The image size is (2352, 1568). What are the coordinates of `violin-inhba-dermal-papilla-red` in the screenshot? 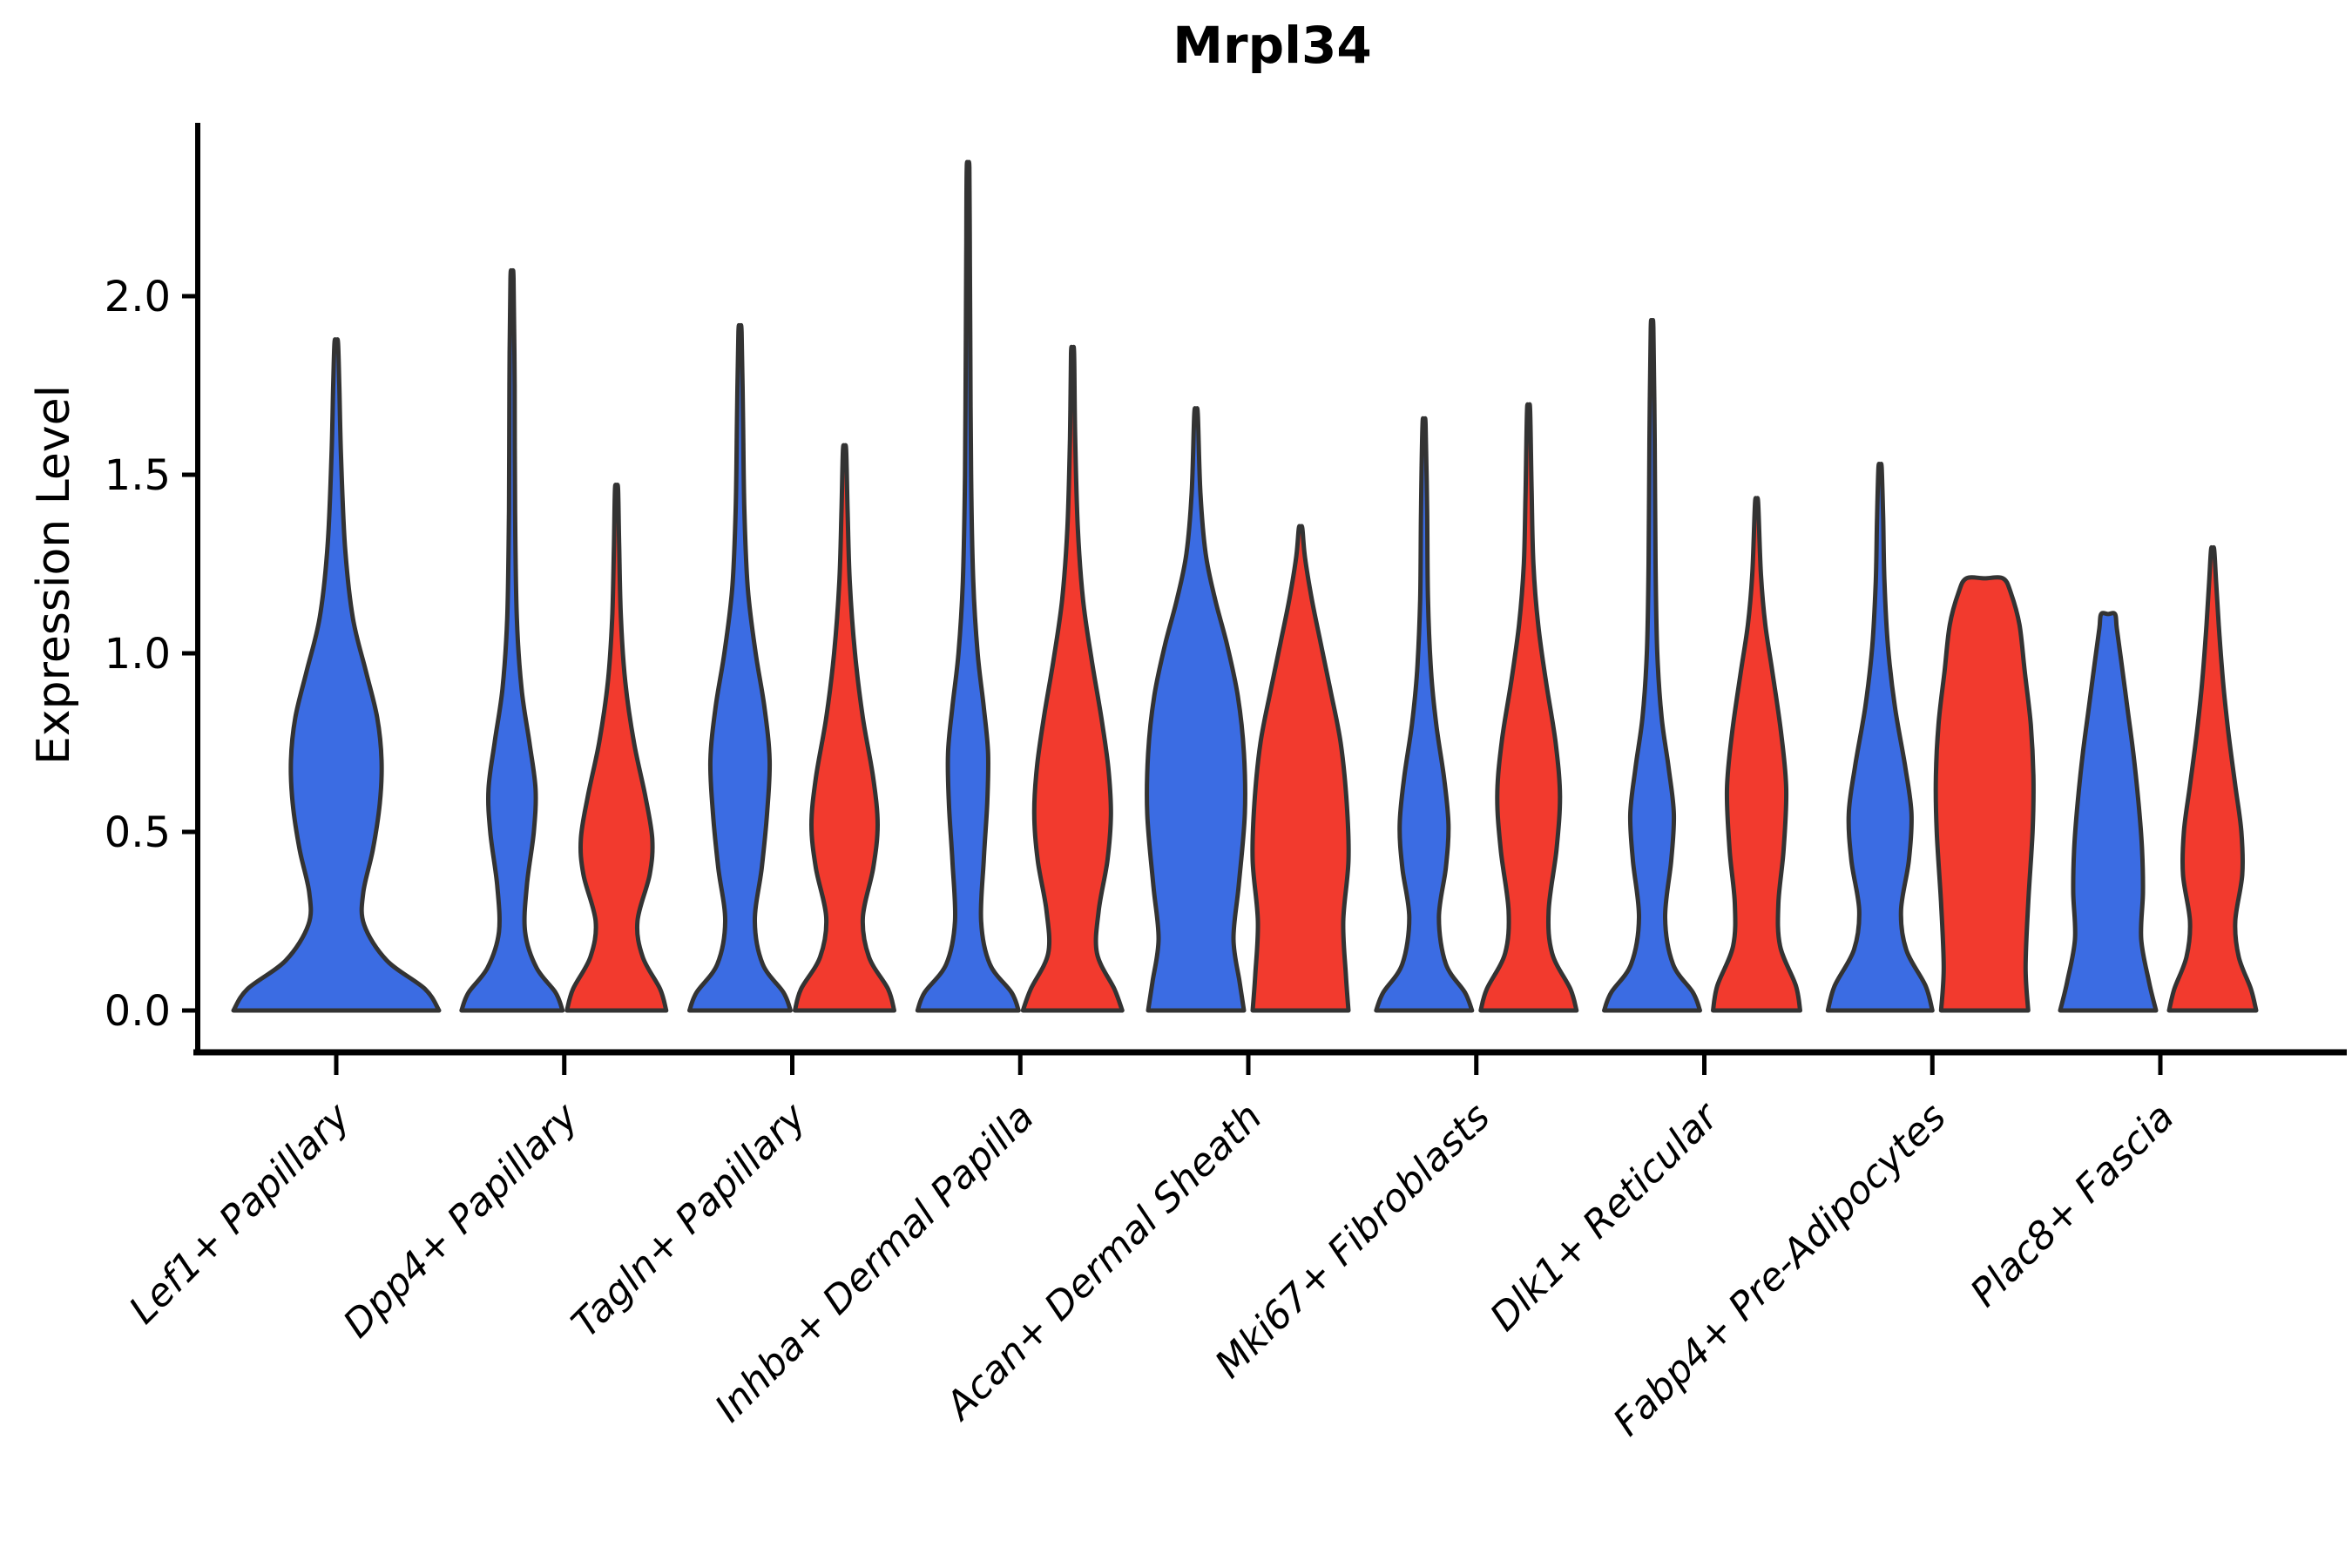 It's located at (1073, 678).